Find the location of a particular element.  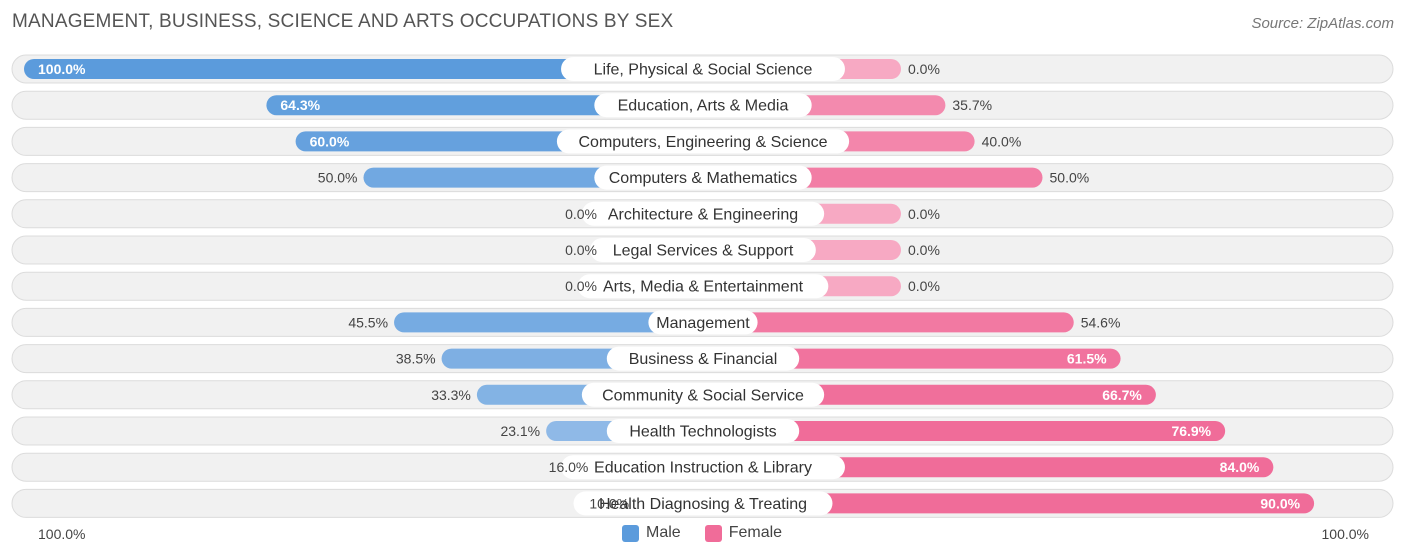

category-label: Architecture & Engineering is located at coordinates (703, 214).